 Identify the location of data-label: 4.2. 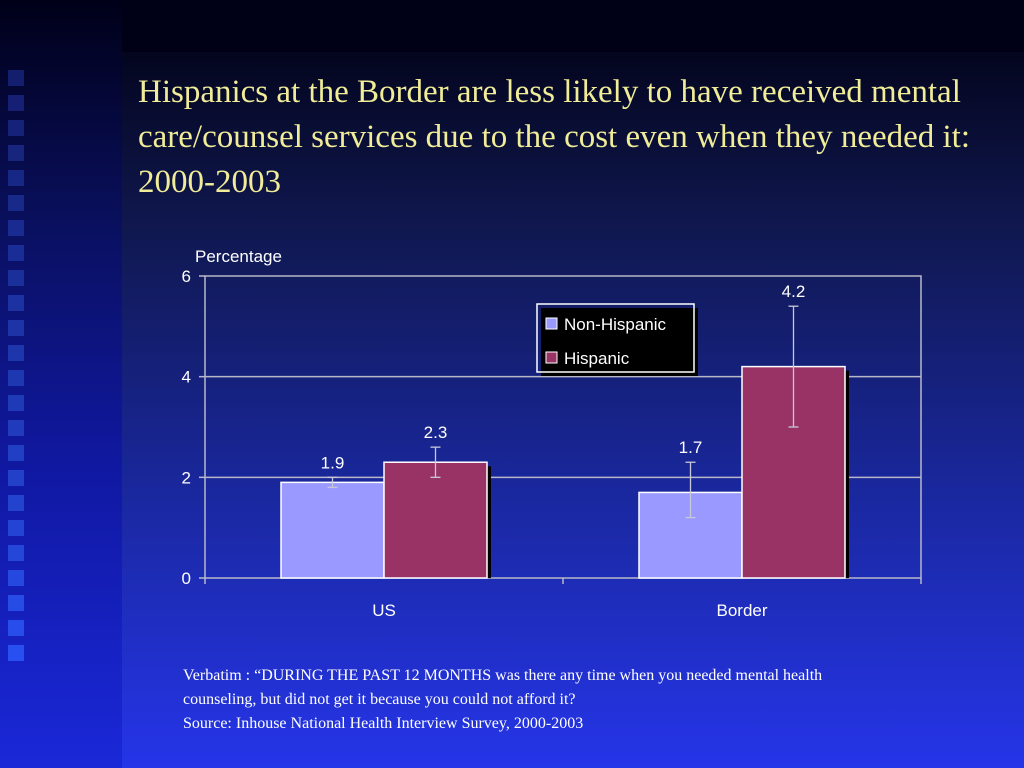
(794, 291).